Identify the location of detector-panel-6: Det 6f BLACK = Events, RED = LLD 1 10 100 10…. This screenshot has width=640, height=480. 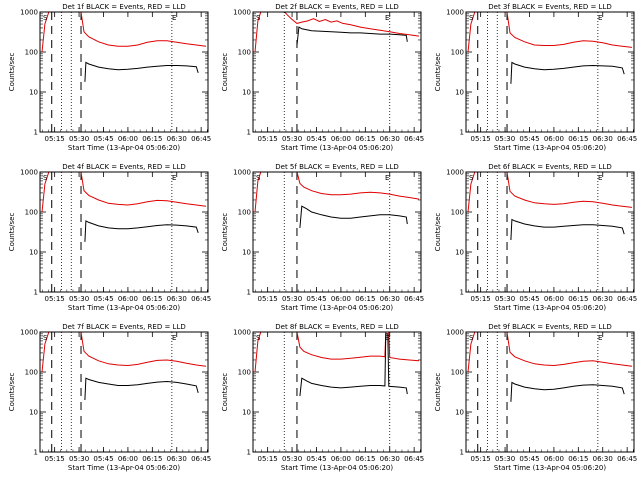
(535, 237).